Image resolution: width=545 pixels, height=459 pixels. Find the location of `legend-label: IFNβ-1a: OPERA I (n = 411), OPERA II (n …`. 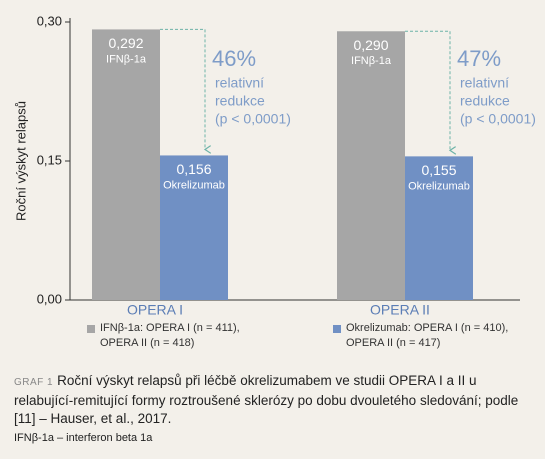

legend-label: IFNβ-1a: OPERA I (n = 411), OPERA II (n … is located at coordinates (170, 335).